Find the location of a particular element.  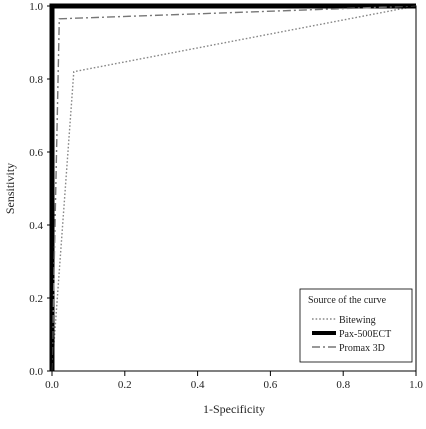

y-tick-label: 0.6 is located at coordinates (36, 153).